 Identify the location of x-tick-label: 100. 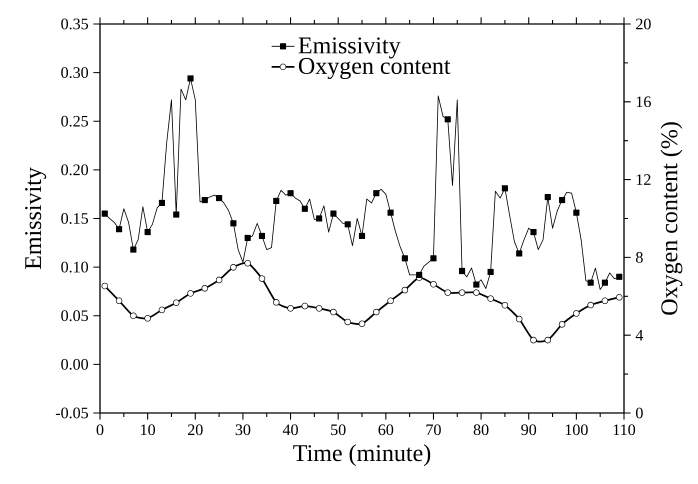
(577, 430).